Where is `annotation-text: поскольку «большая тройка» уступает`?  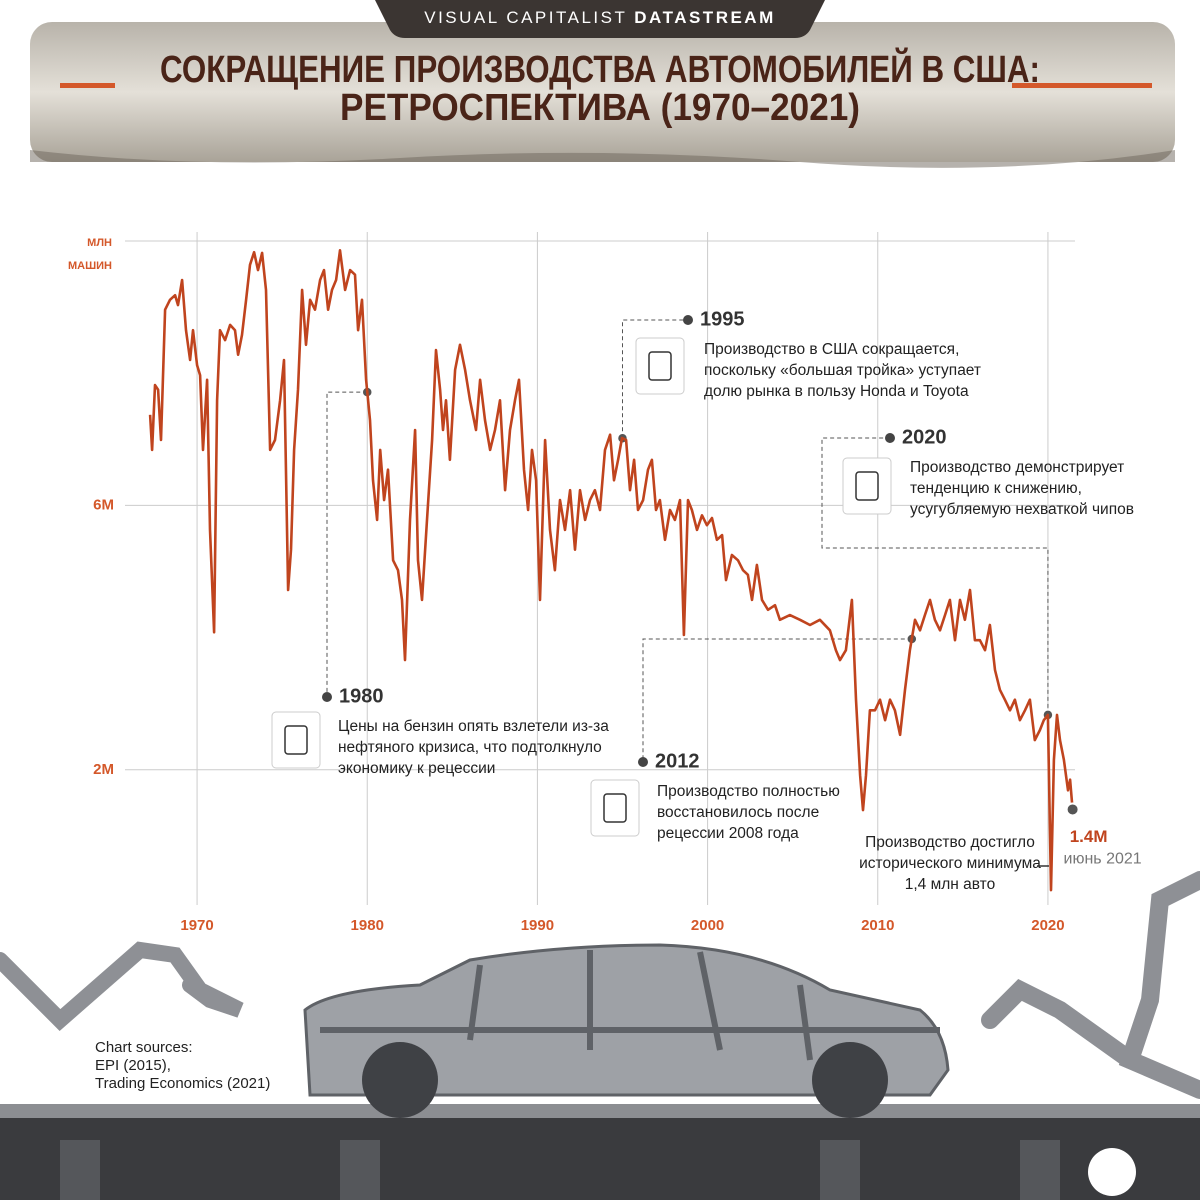 annotation-text: поскольку «большая тройка» уступает is located at coordinates (842, 370).